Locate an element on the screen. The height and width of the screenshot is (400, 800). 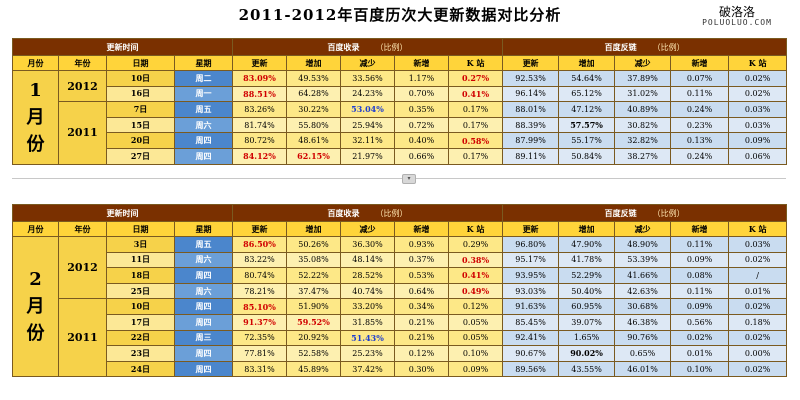
date-cell: 18日 is located at coordinates (140, 275).